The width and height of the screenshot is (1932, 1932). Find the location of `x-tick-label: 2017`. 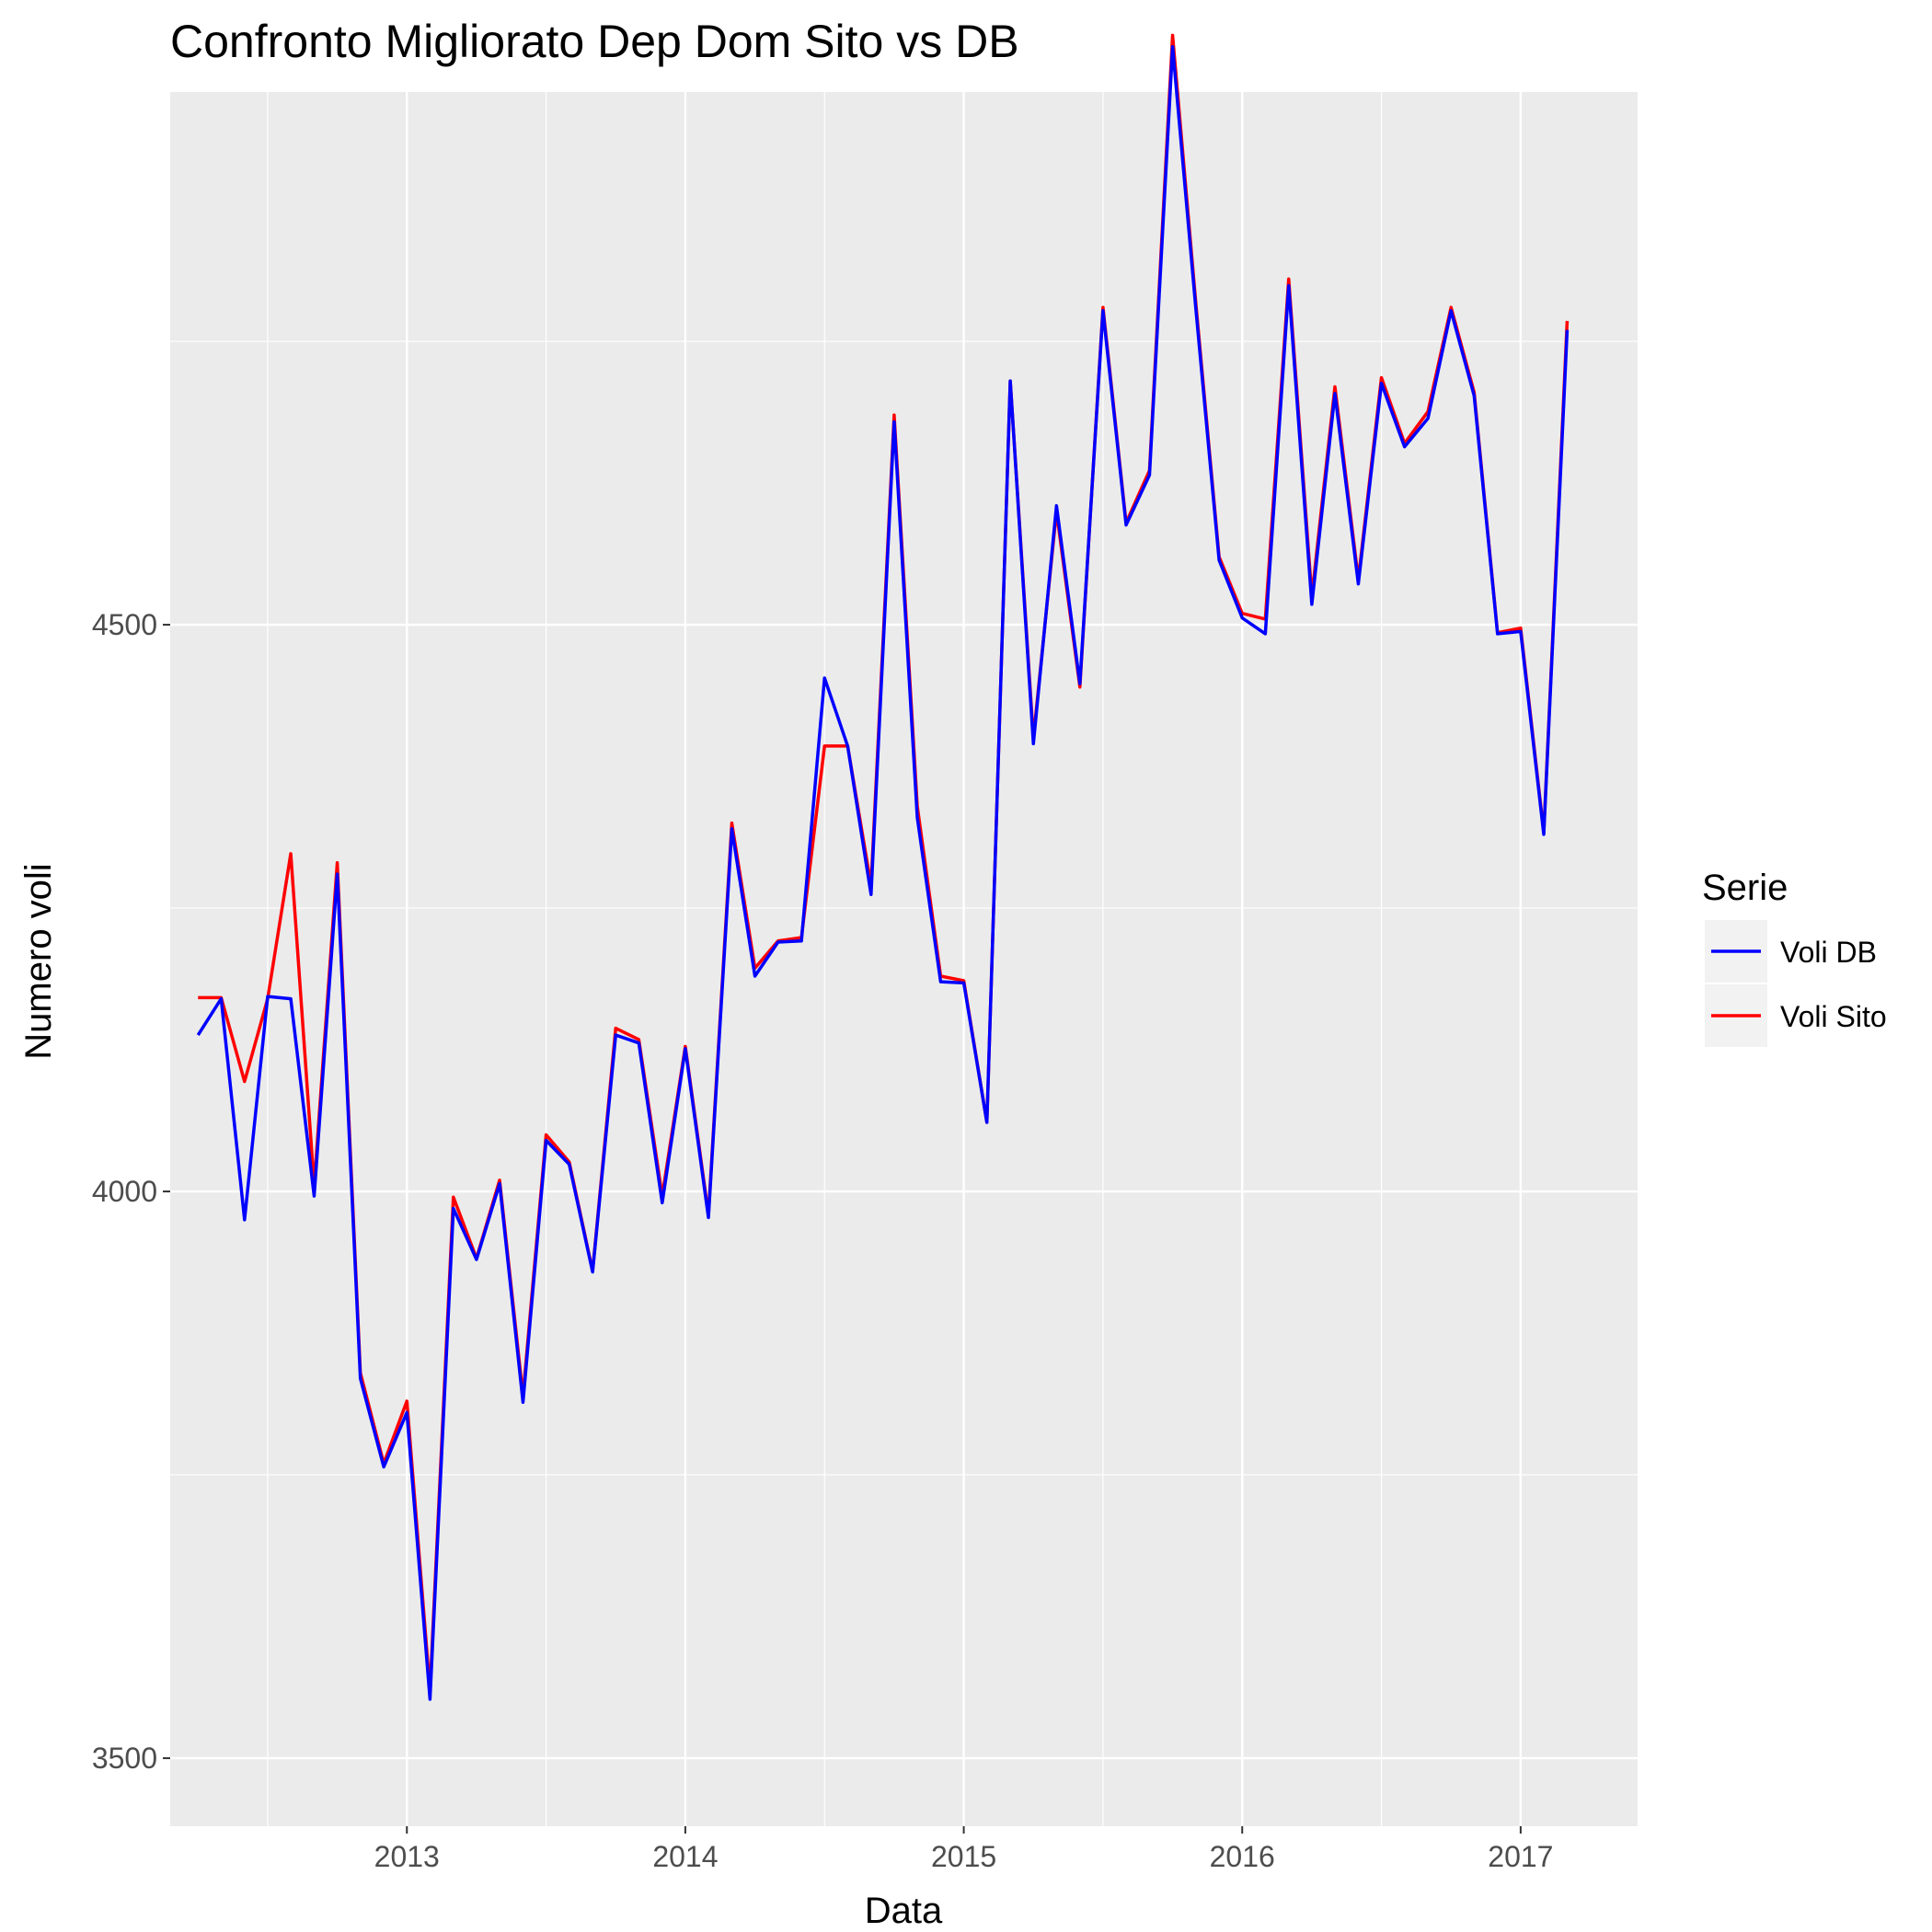

x-tick-label: 2017 is located at coordinates (1520, 1856).